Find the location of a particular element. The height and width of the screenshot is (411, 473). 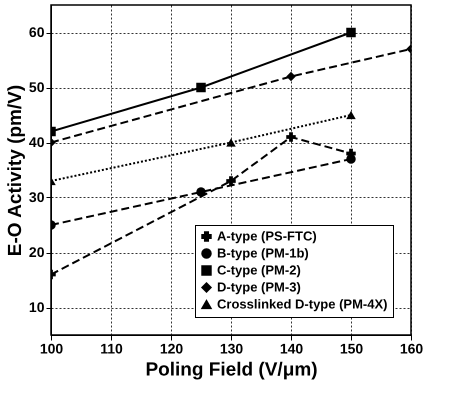

y-tick-label: 20 is located at coordinates (36, 252).